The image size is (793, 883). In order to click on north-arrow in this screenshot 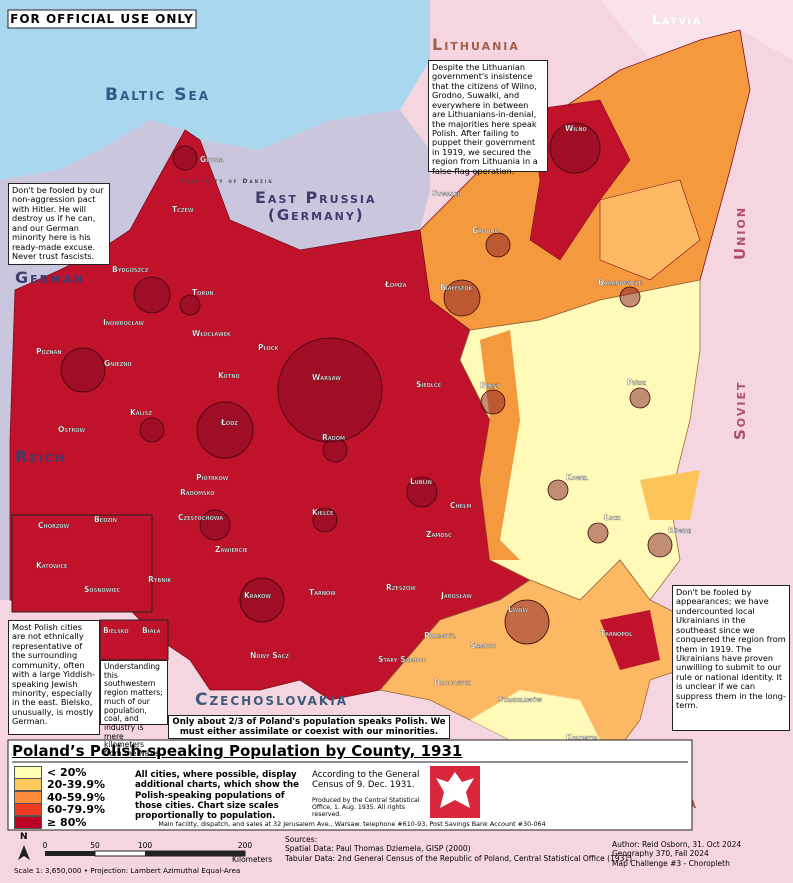, I will do `click(24, 852)`.